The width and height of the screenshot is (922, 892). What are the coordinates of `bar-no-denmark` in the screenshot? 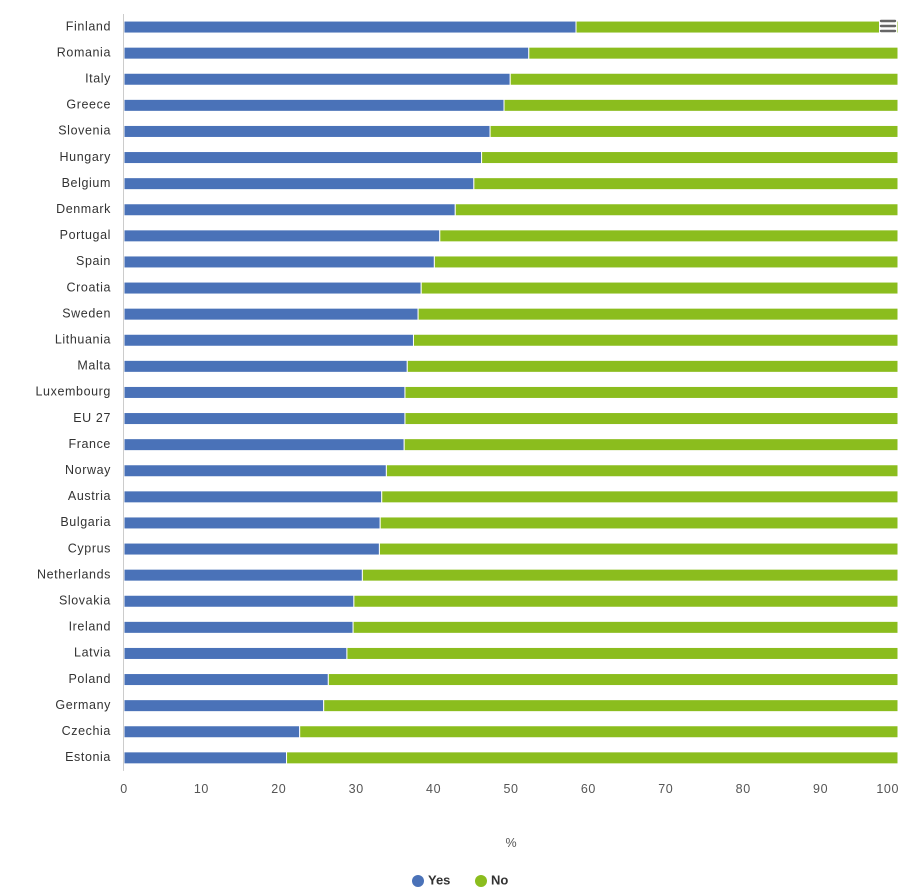 It's located at (676, 210).